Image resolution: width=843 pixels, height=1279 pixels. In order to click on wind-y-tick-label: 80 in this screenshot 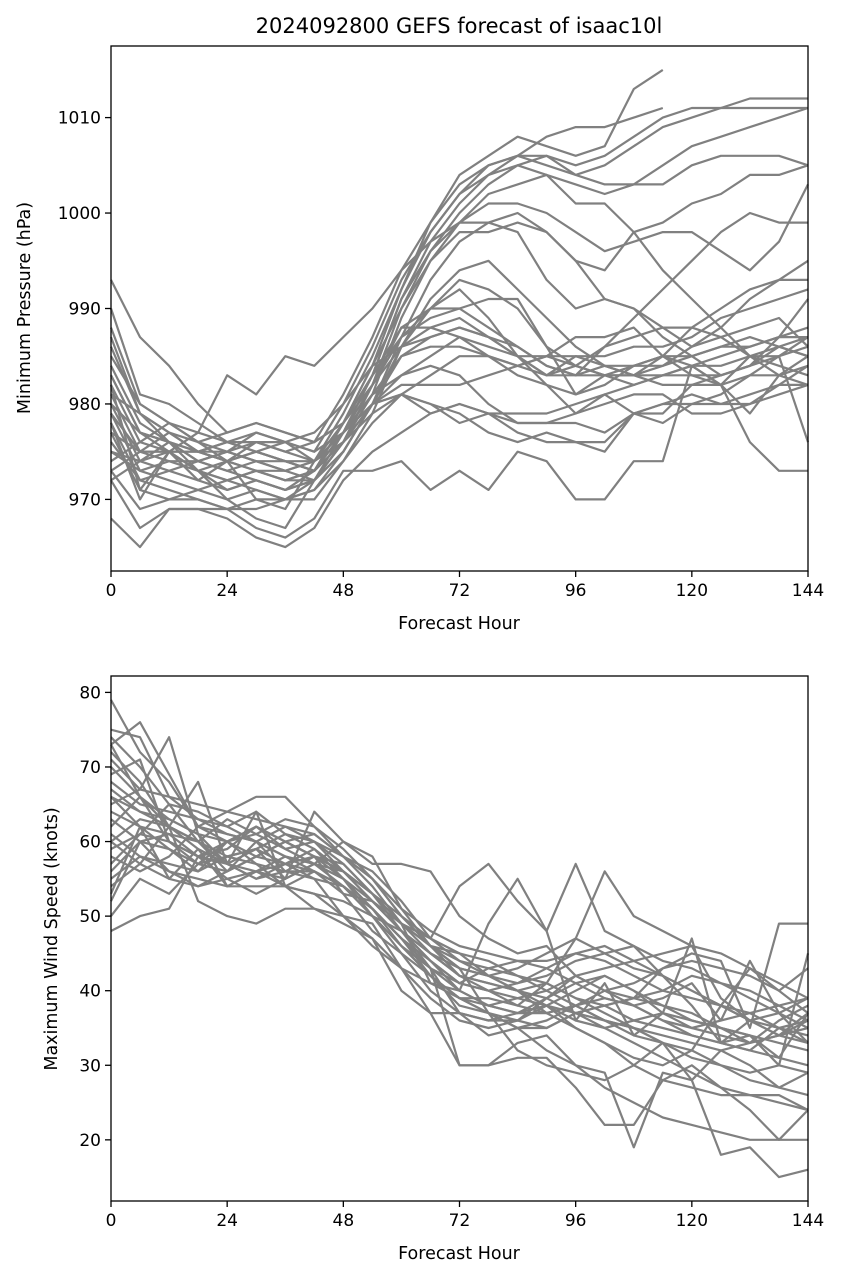, I will do `click(90, 693)`.